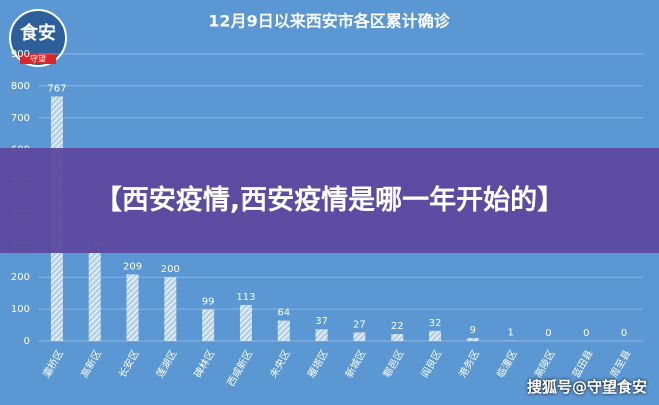  I want to click on y-tick-label: 800, so click(20, 86).